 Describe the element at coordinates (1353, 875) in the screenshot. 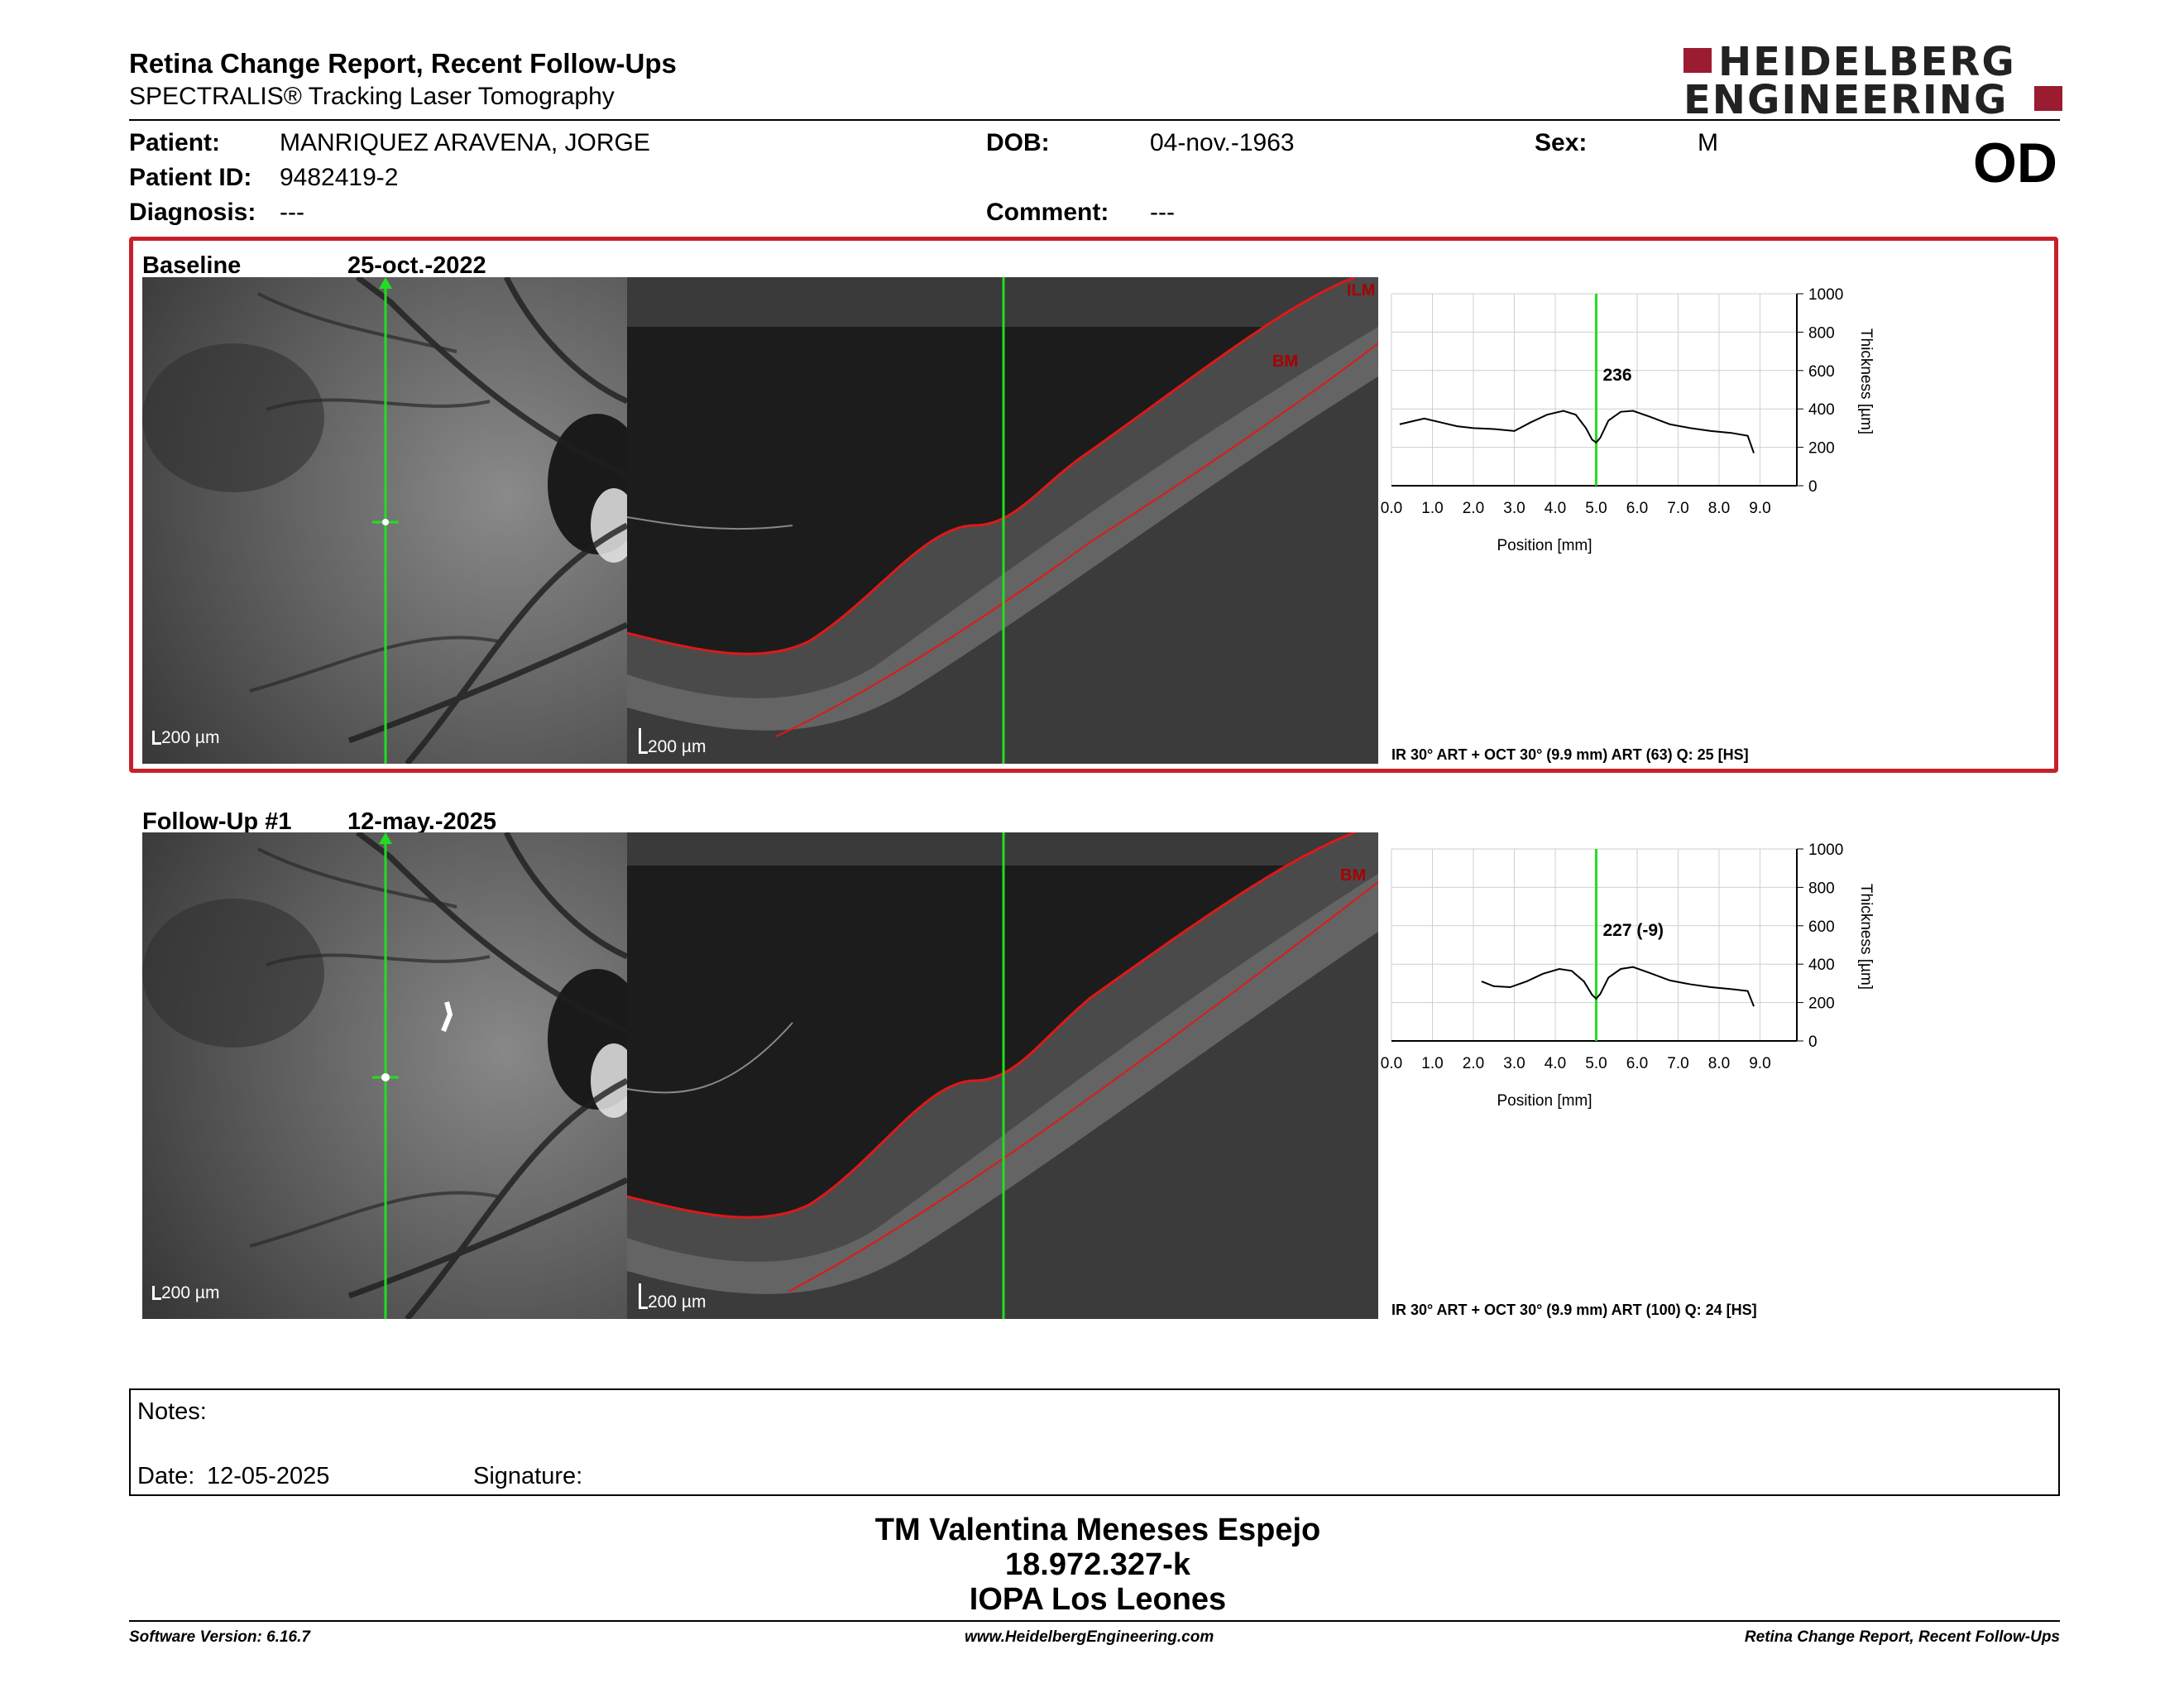

I see `followup-bm-label: BM` at that location.